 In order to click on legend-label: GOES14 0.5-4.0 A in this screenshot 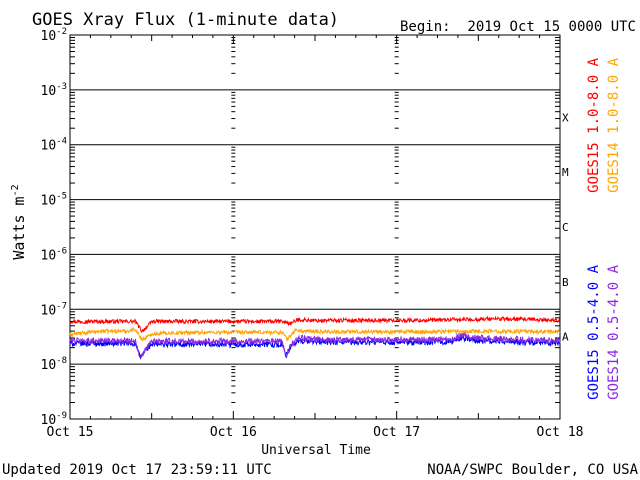, I will do `click(614, 331)`.